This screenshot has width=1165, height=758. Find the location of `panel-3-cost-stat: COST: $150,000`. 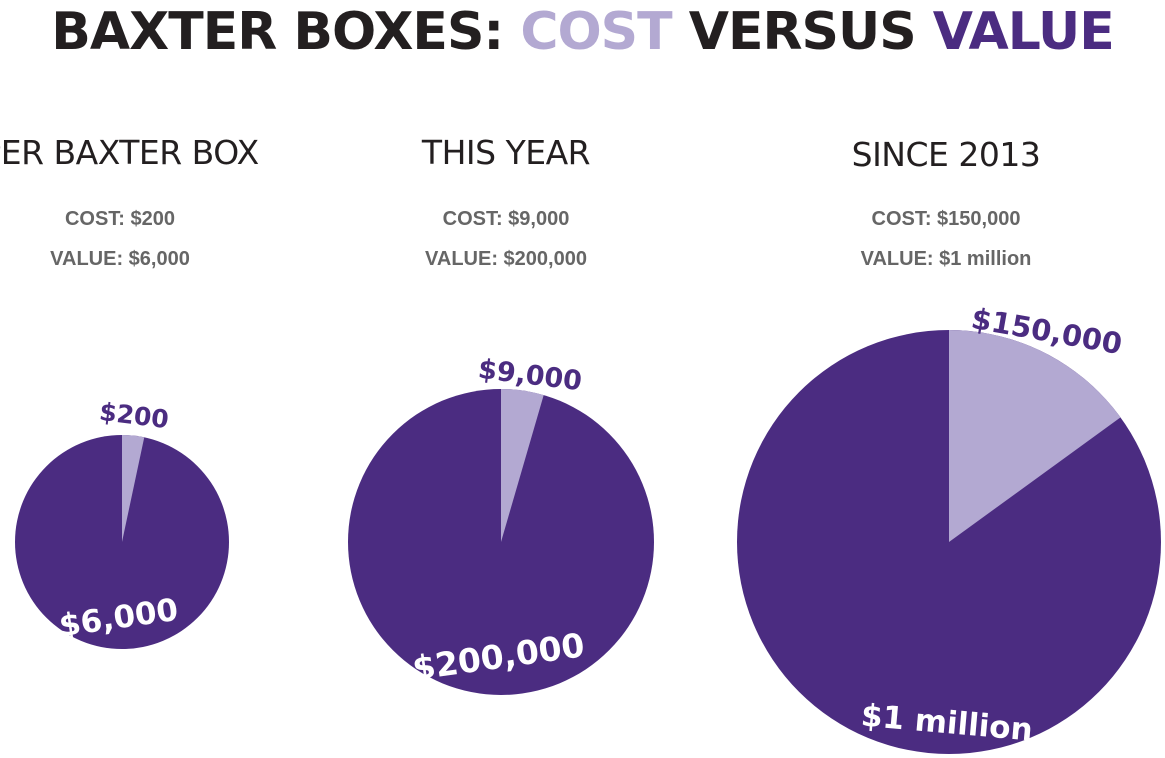

panel-3-cost-stat: COST: $150,000 is located at coordinates (946, 219).